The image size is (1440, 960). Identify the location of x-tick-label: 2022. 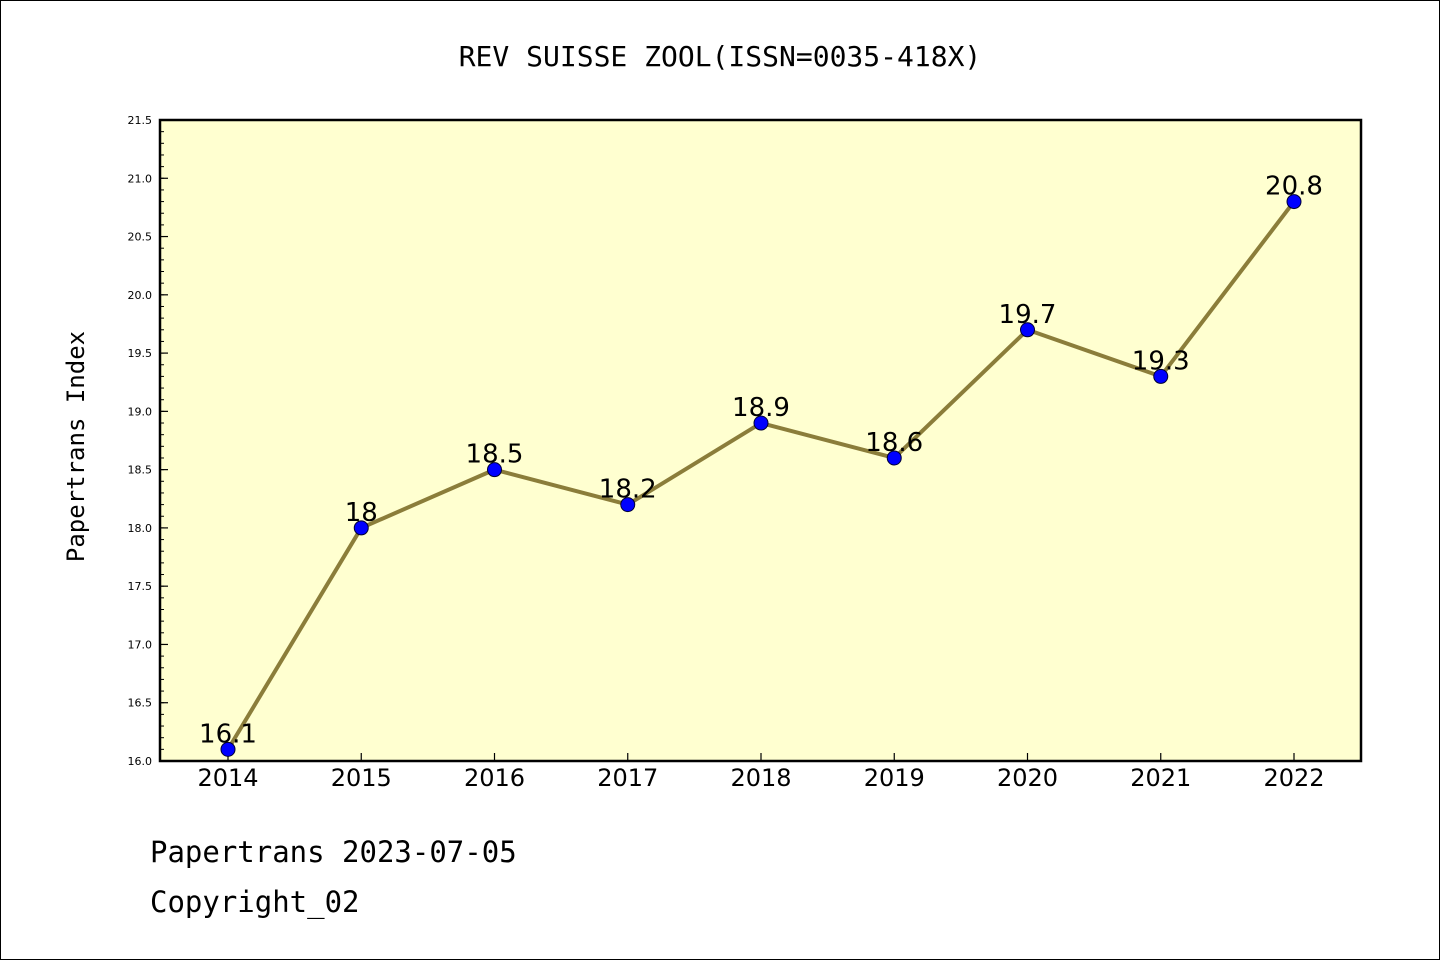
(1293, 778).